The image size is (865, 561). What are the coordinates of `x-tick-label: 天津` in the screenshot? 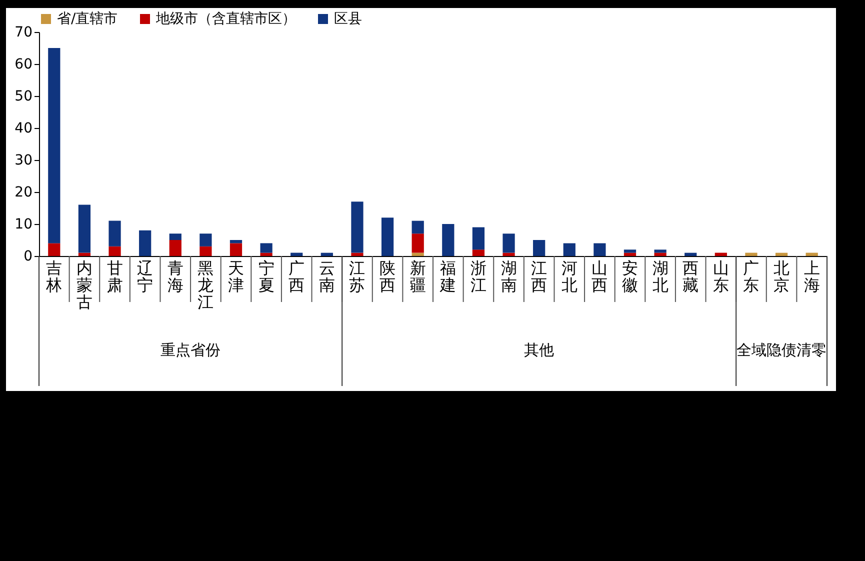 It's located at (236, 276).